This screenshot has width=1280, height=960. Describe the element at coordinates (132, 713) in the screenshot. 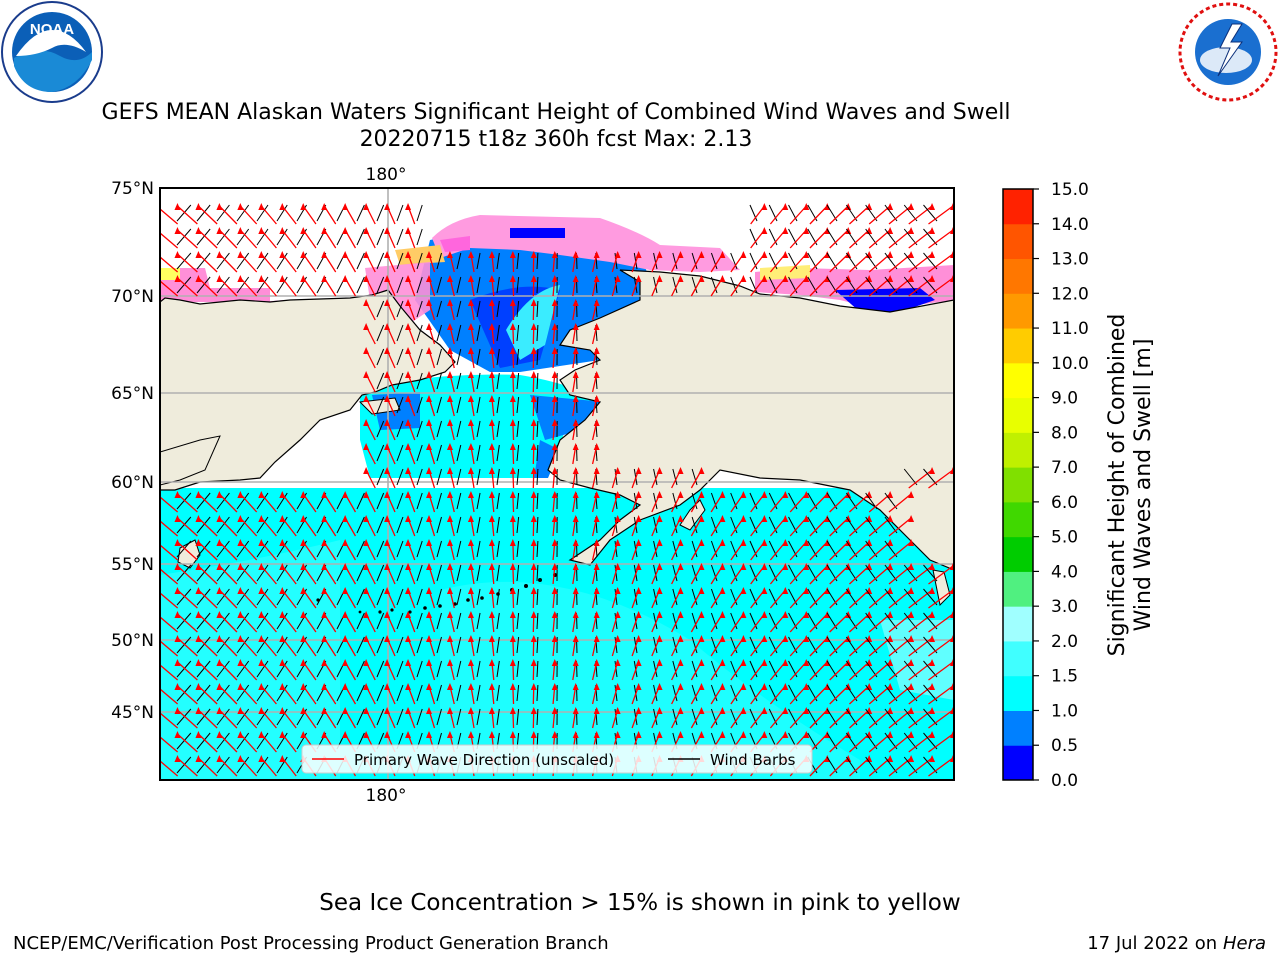

I see `lat-label-45: 45°N` at that location.